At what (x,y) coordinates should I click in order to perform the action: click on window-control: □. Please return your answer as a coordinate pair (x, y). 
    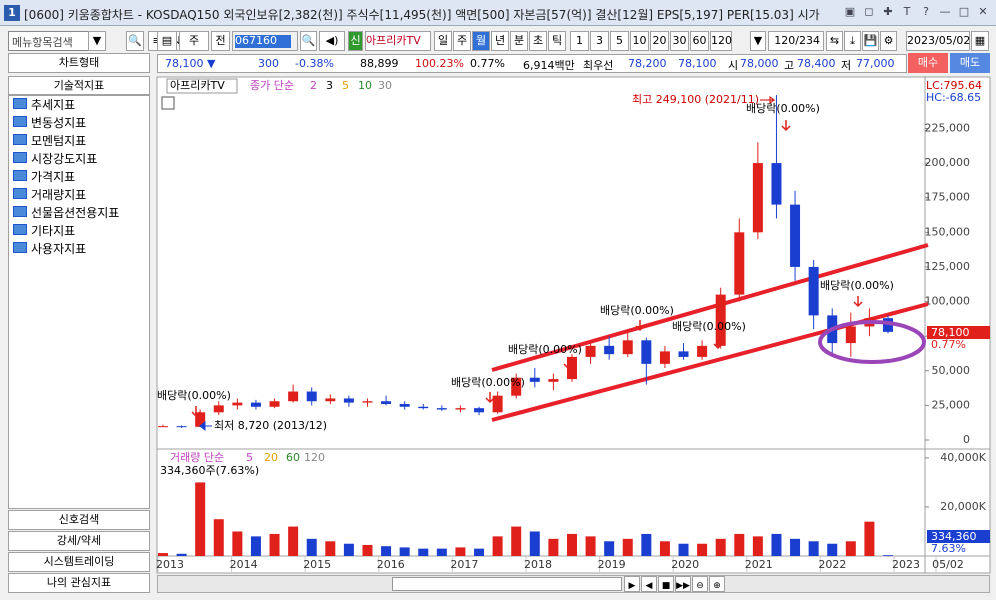
    Looking at the image, I should click on (964, 11).